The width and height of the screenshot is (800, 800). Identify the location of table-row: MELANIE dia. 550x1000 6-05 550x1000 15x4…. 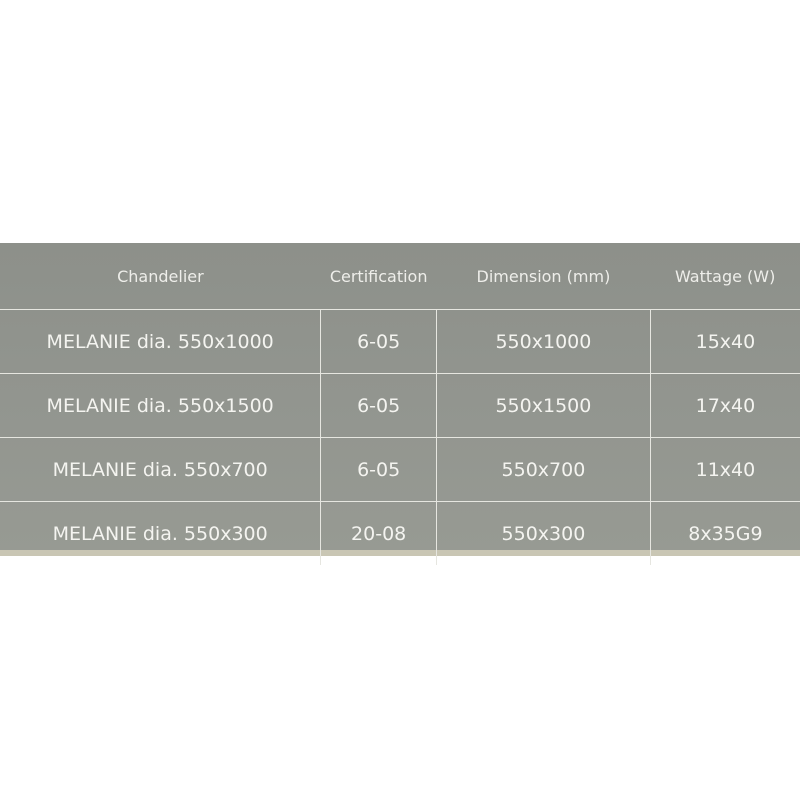
(400, 341).